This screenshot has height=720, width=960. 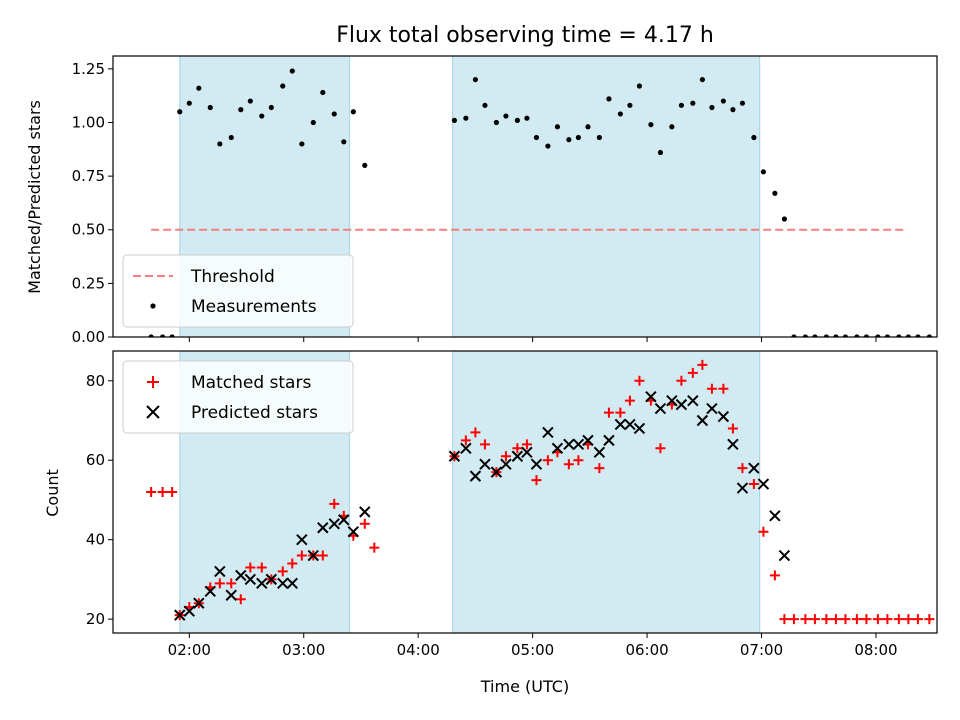 What do you see at coordinates (524, 686) in the screenshot?
I see `bottom-xlabel: Time (UTC)` at bounding box center [524, 686].